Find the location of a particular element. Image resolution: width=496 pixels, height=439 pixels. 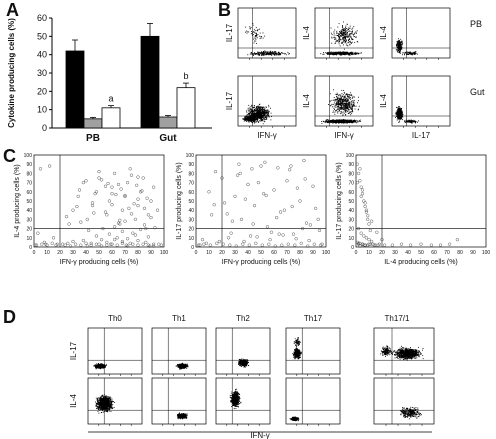

scatter-y-tick-label: 0 is located at coordinates (30, 248).